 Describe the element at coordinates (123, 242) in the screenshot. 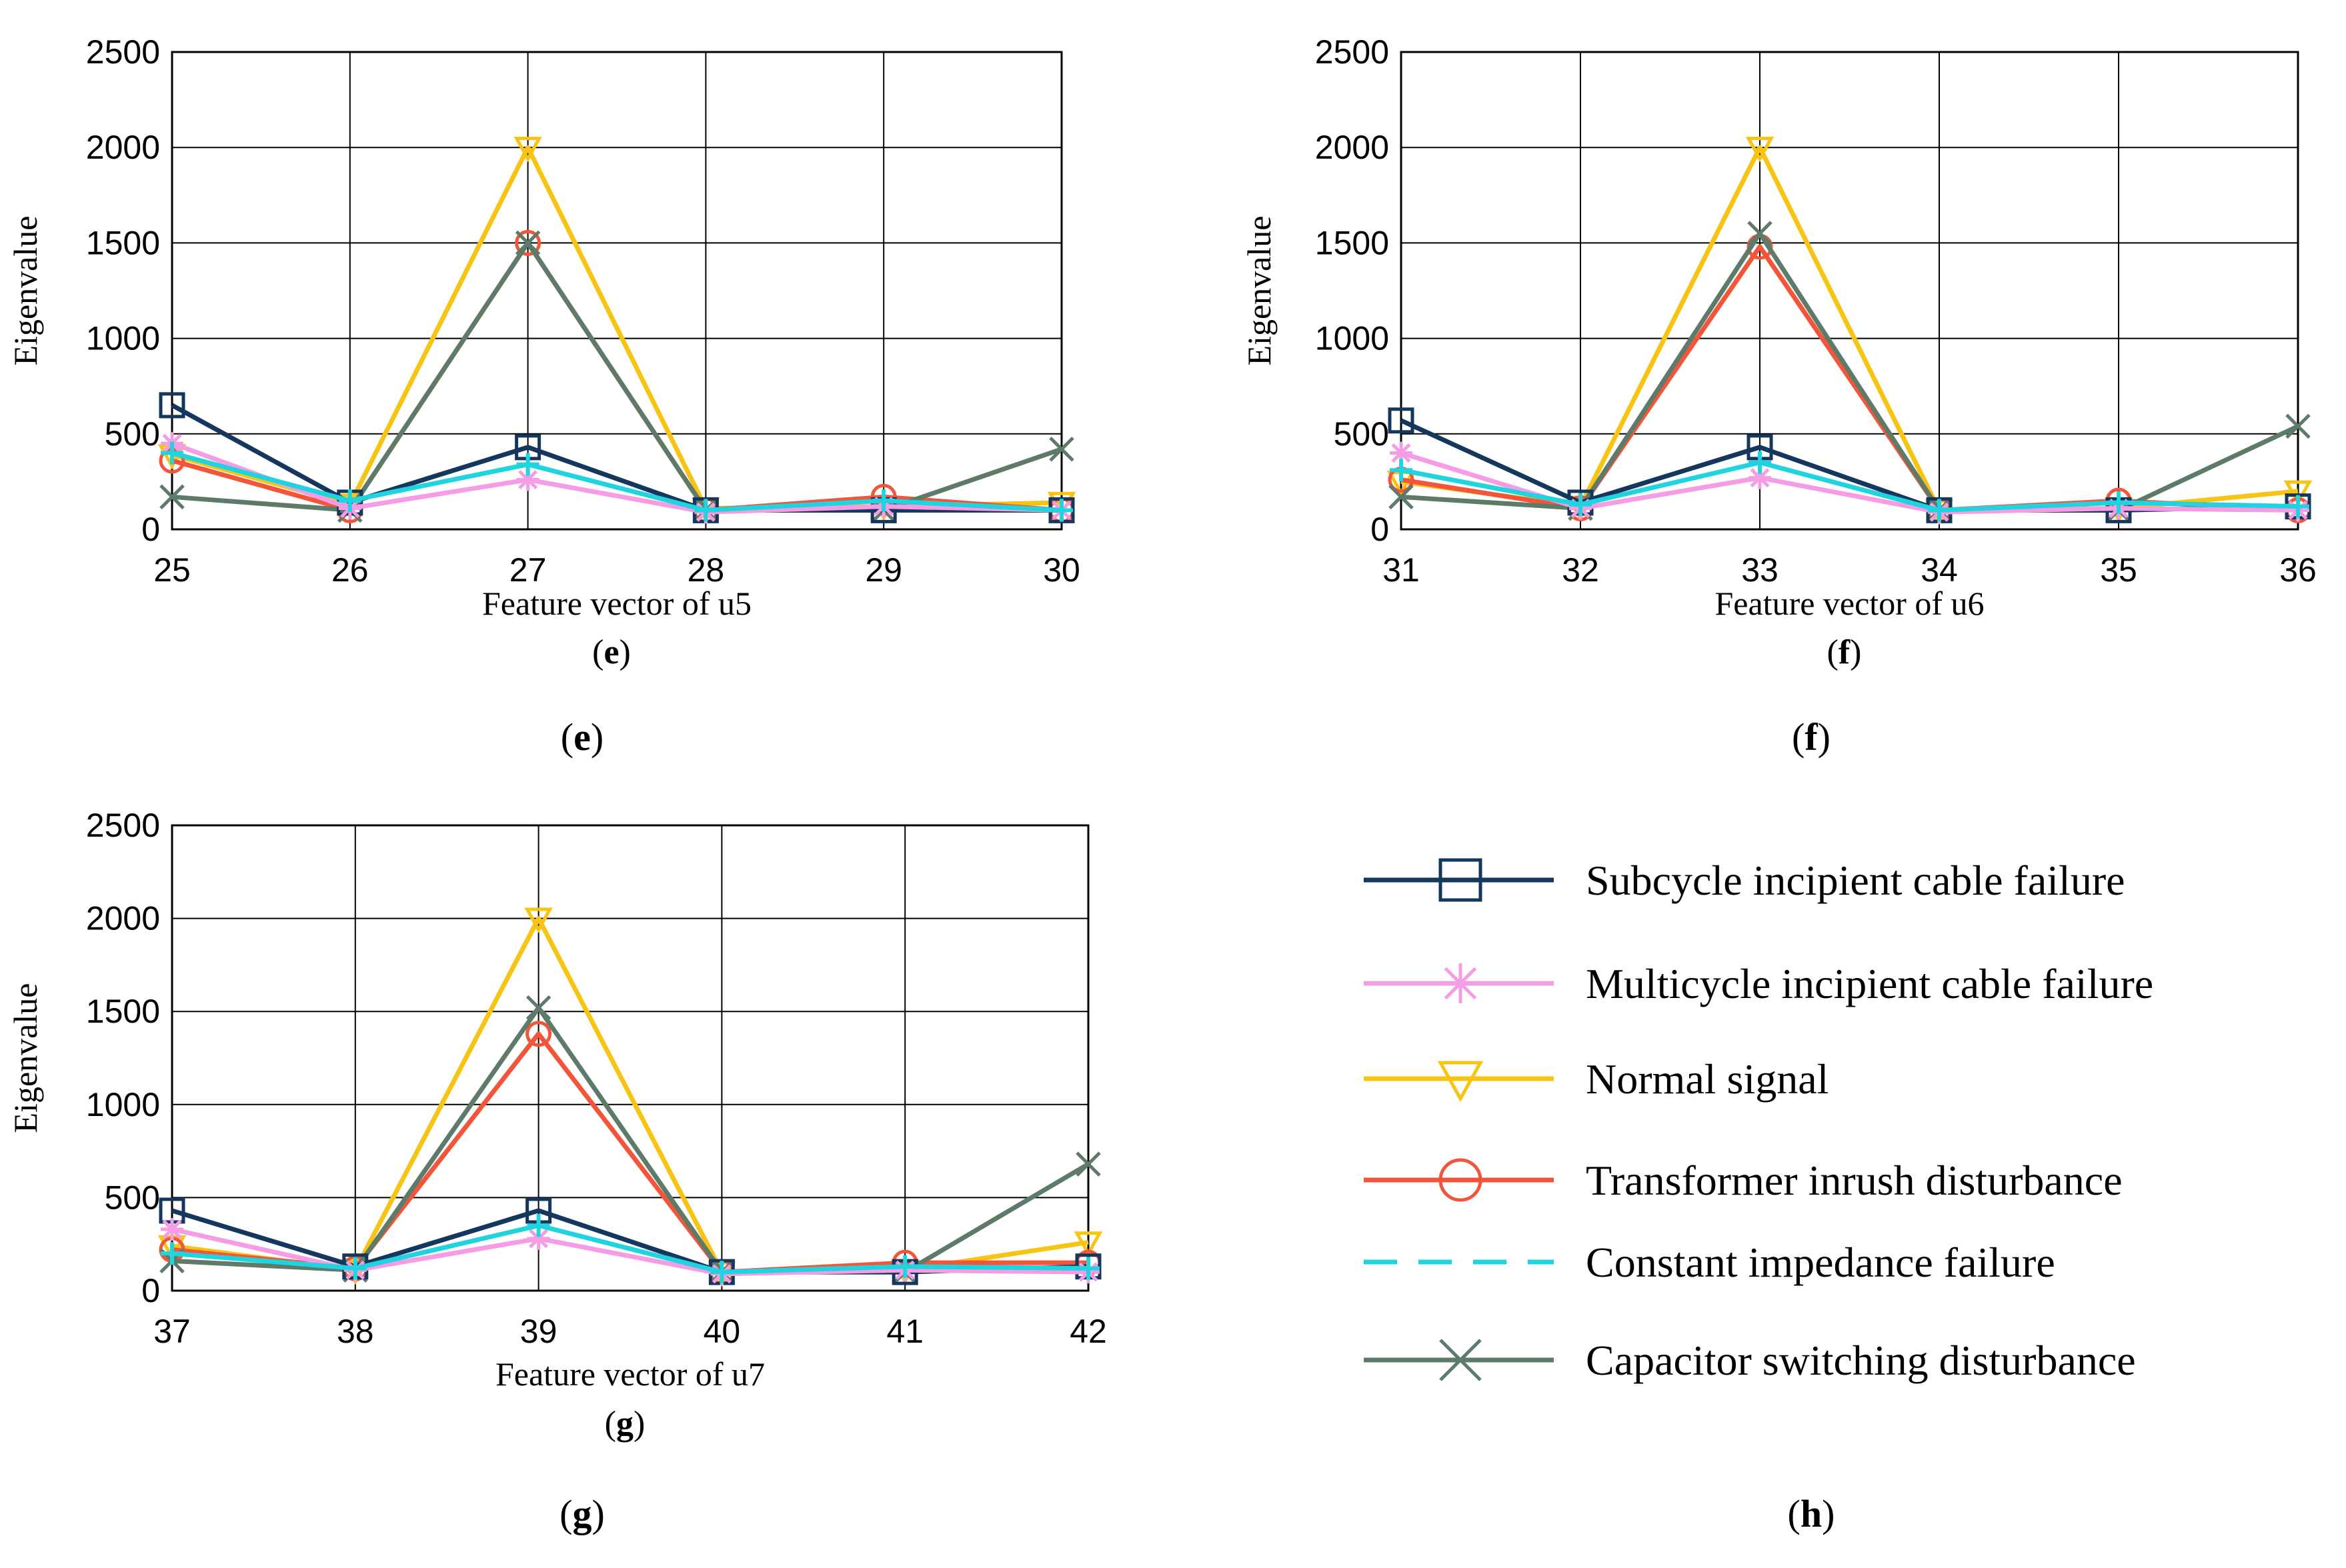

I see `y-tick-label: 1500` at that location.